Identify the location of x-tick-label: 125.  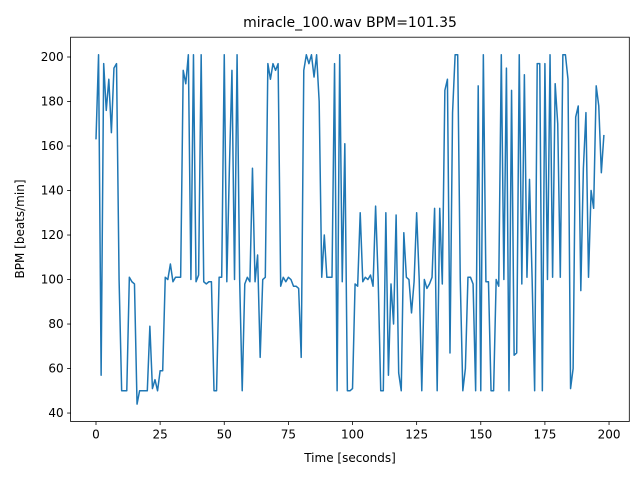
(416, 435).